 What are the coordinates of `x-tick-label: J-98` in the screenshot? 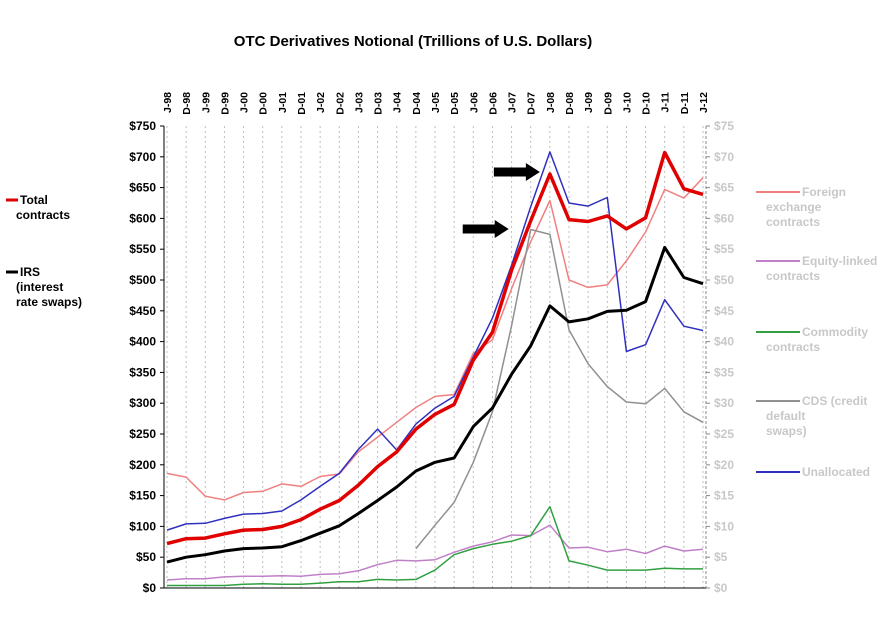 It's located at (168, 102).